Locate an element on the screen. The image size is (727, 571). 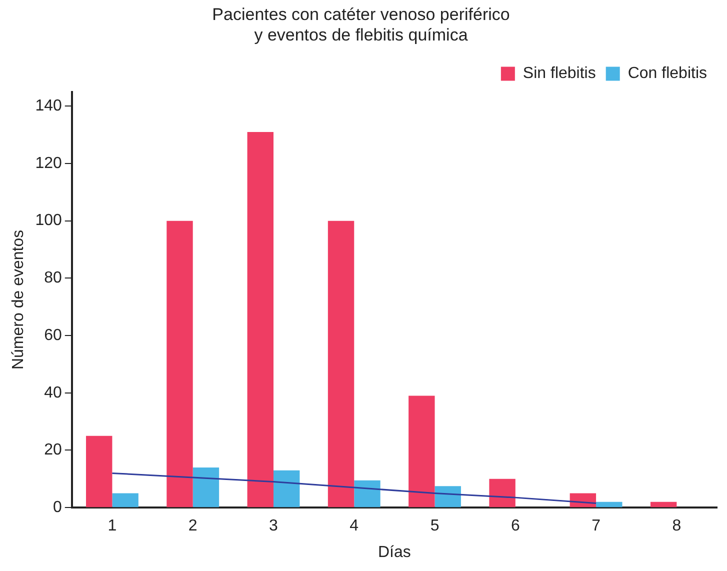
y-tick-label: 100 is located at coordinates (48, 221).